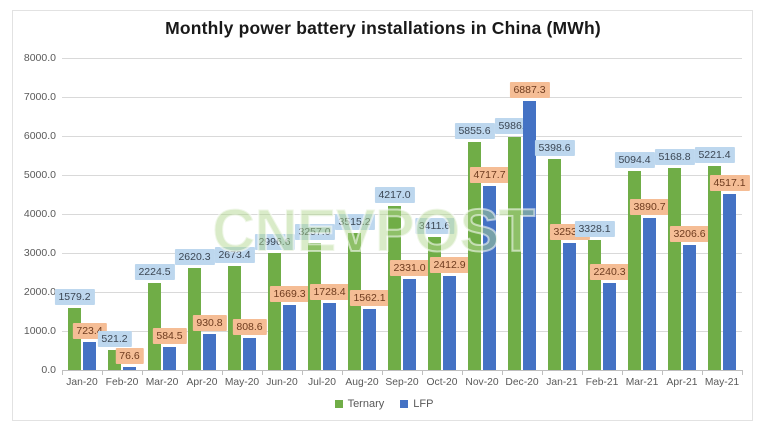  I want to click on data-label-lfp: 3890.7, so click(649, 207).